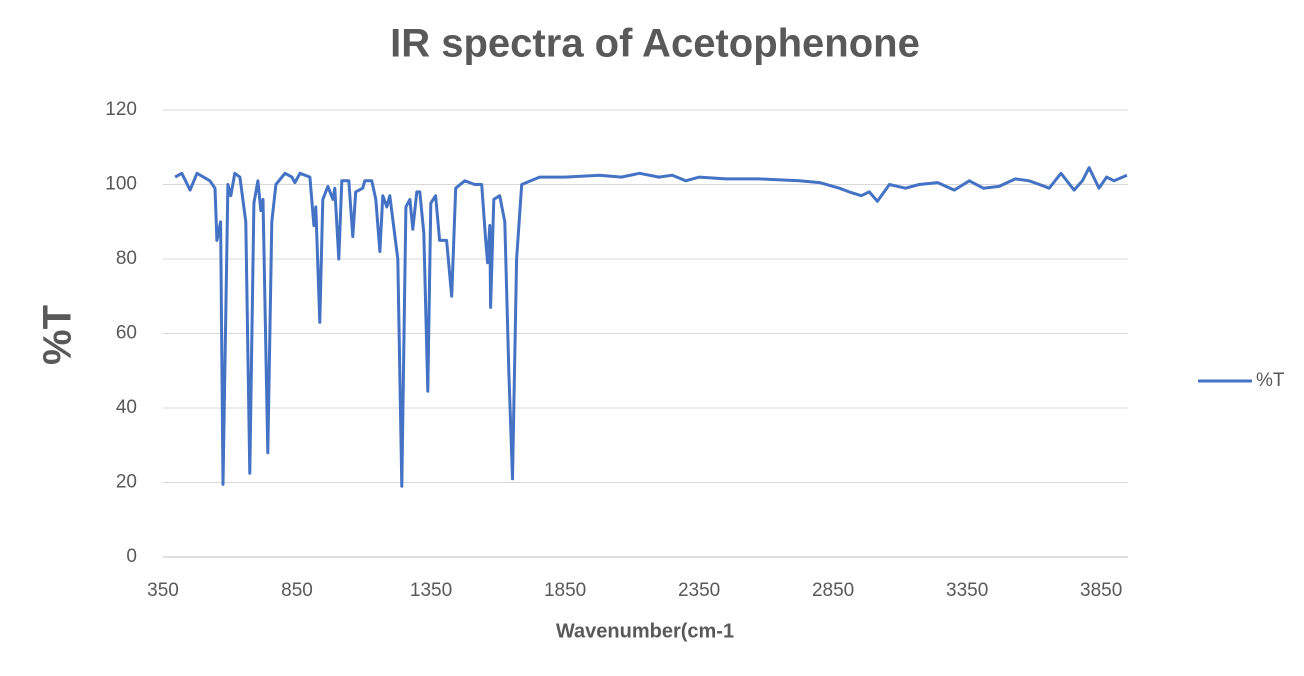 This screenshot has height=676, width=1304. Describe the element at coordinates (1270, 380) in the screenshot. I see `legend-label: %T` at that location.